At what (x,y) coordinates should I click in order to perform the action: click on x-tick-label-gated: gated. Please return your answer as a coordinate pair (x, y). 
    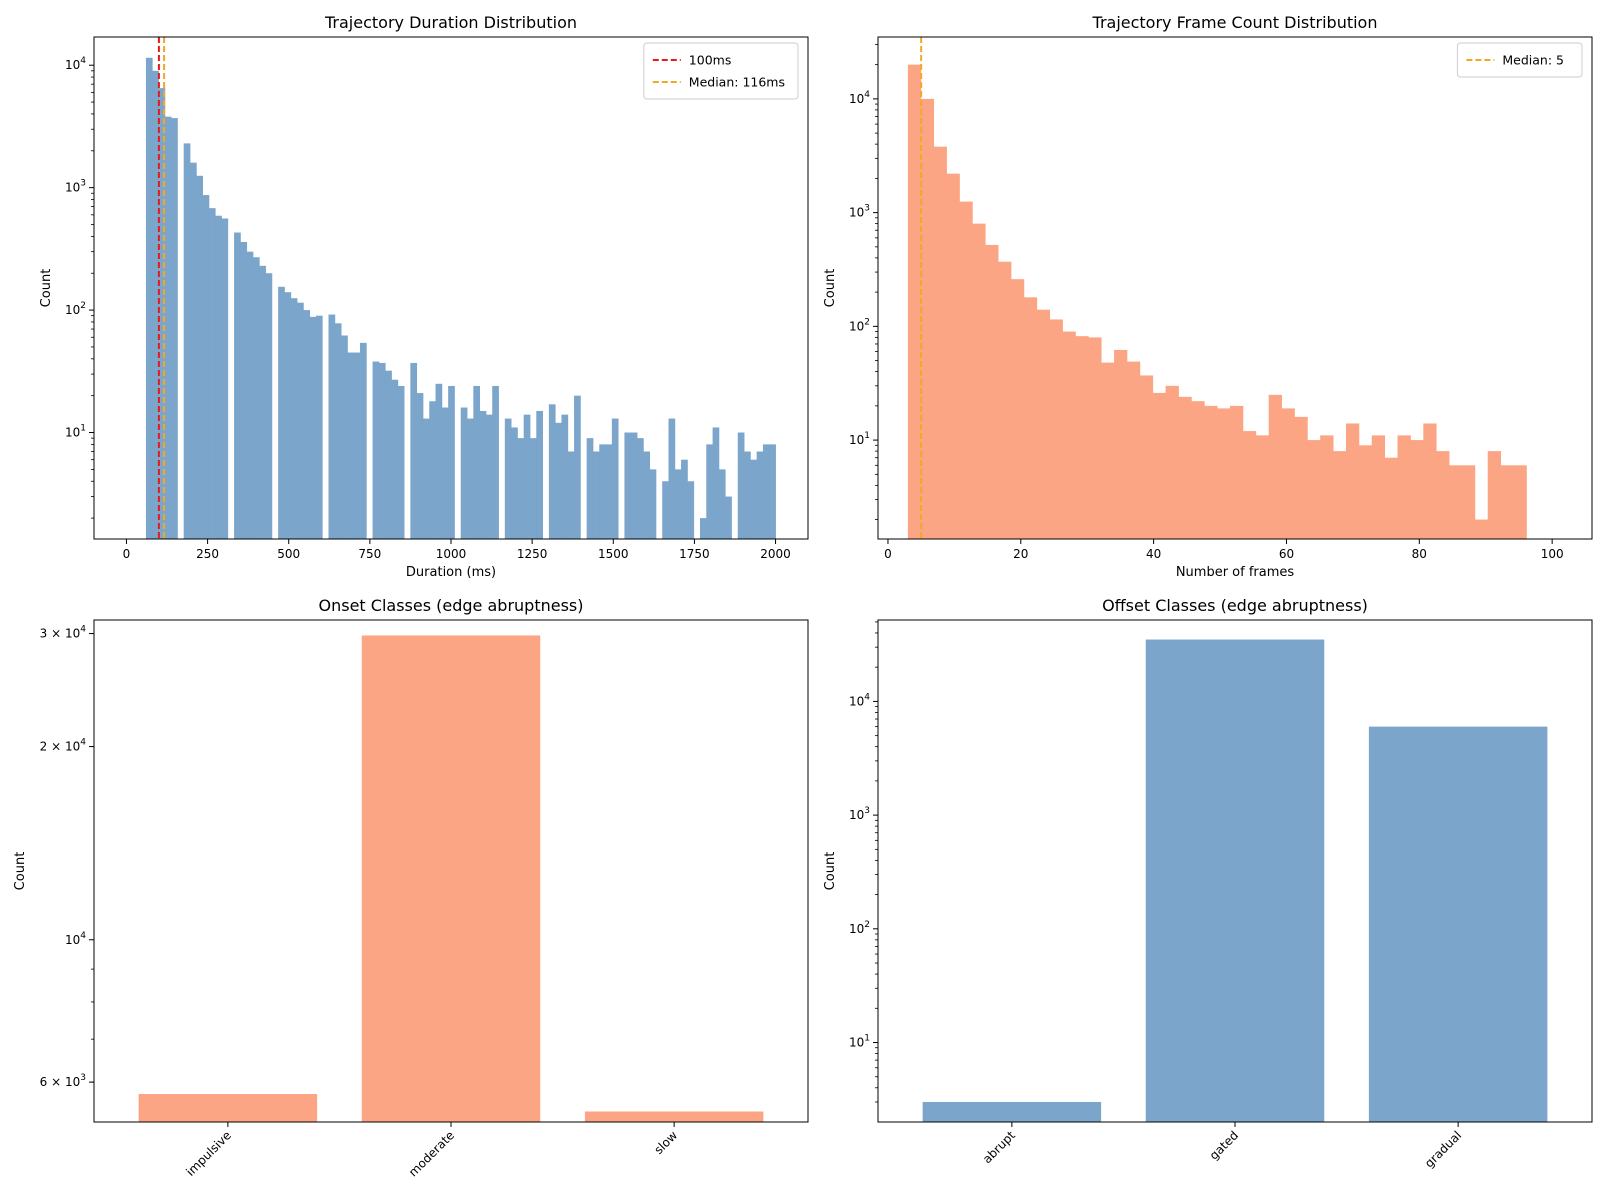
    Looking at the image, I should click on (1224, 1145).